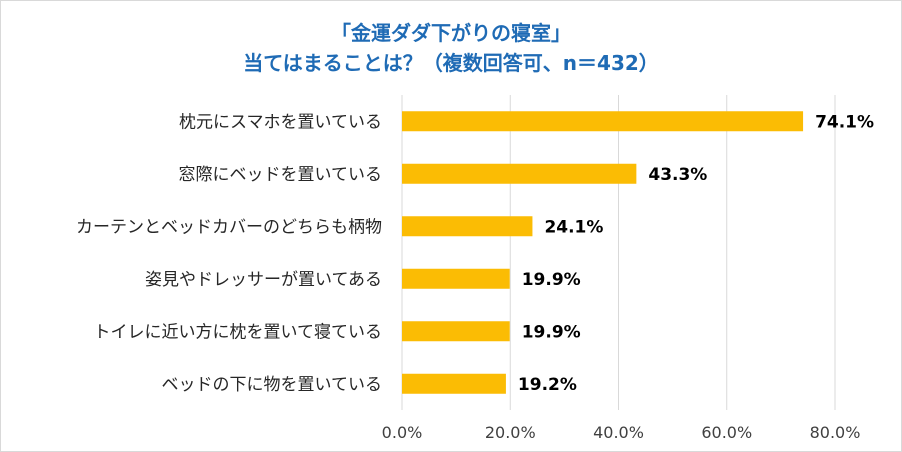 This screenshot has height=452, width=902. I want to click on value-label: 43.3%, so click(677, 175).